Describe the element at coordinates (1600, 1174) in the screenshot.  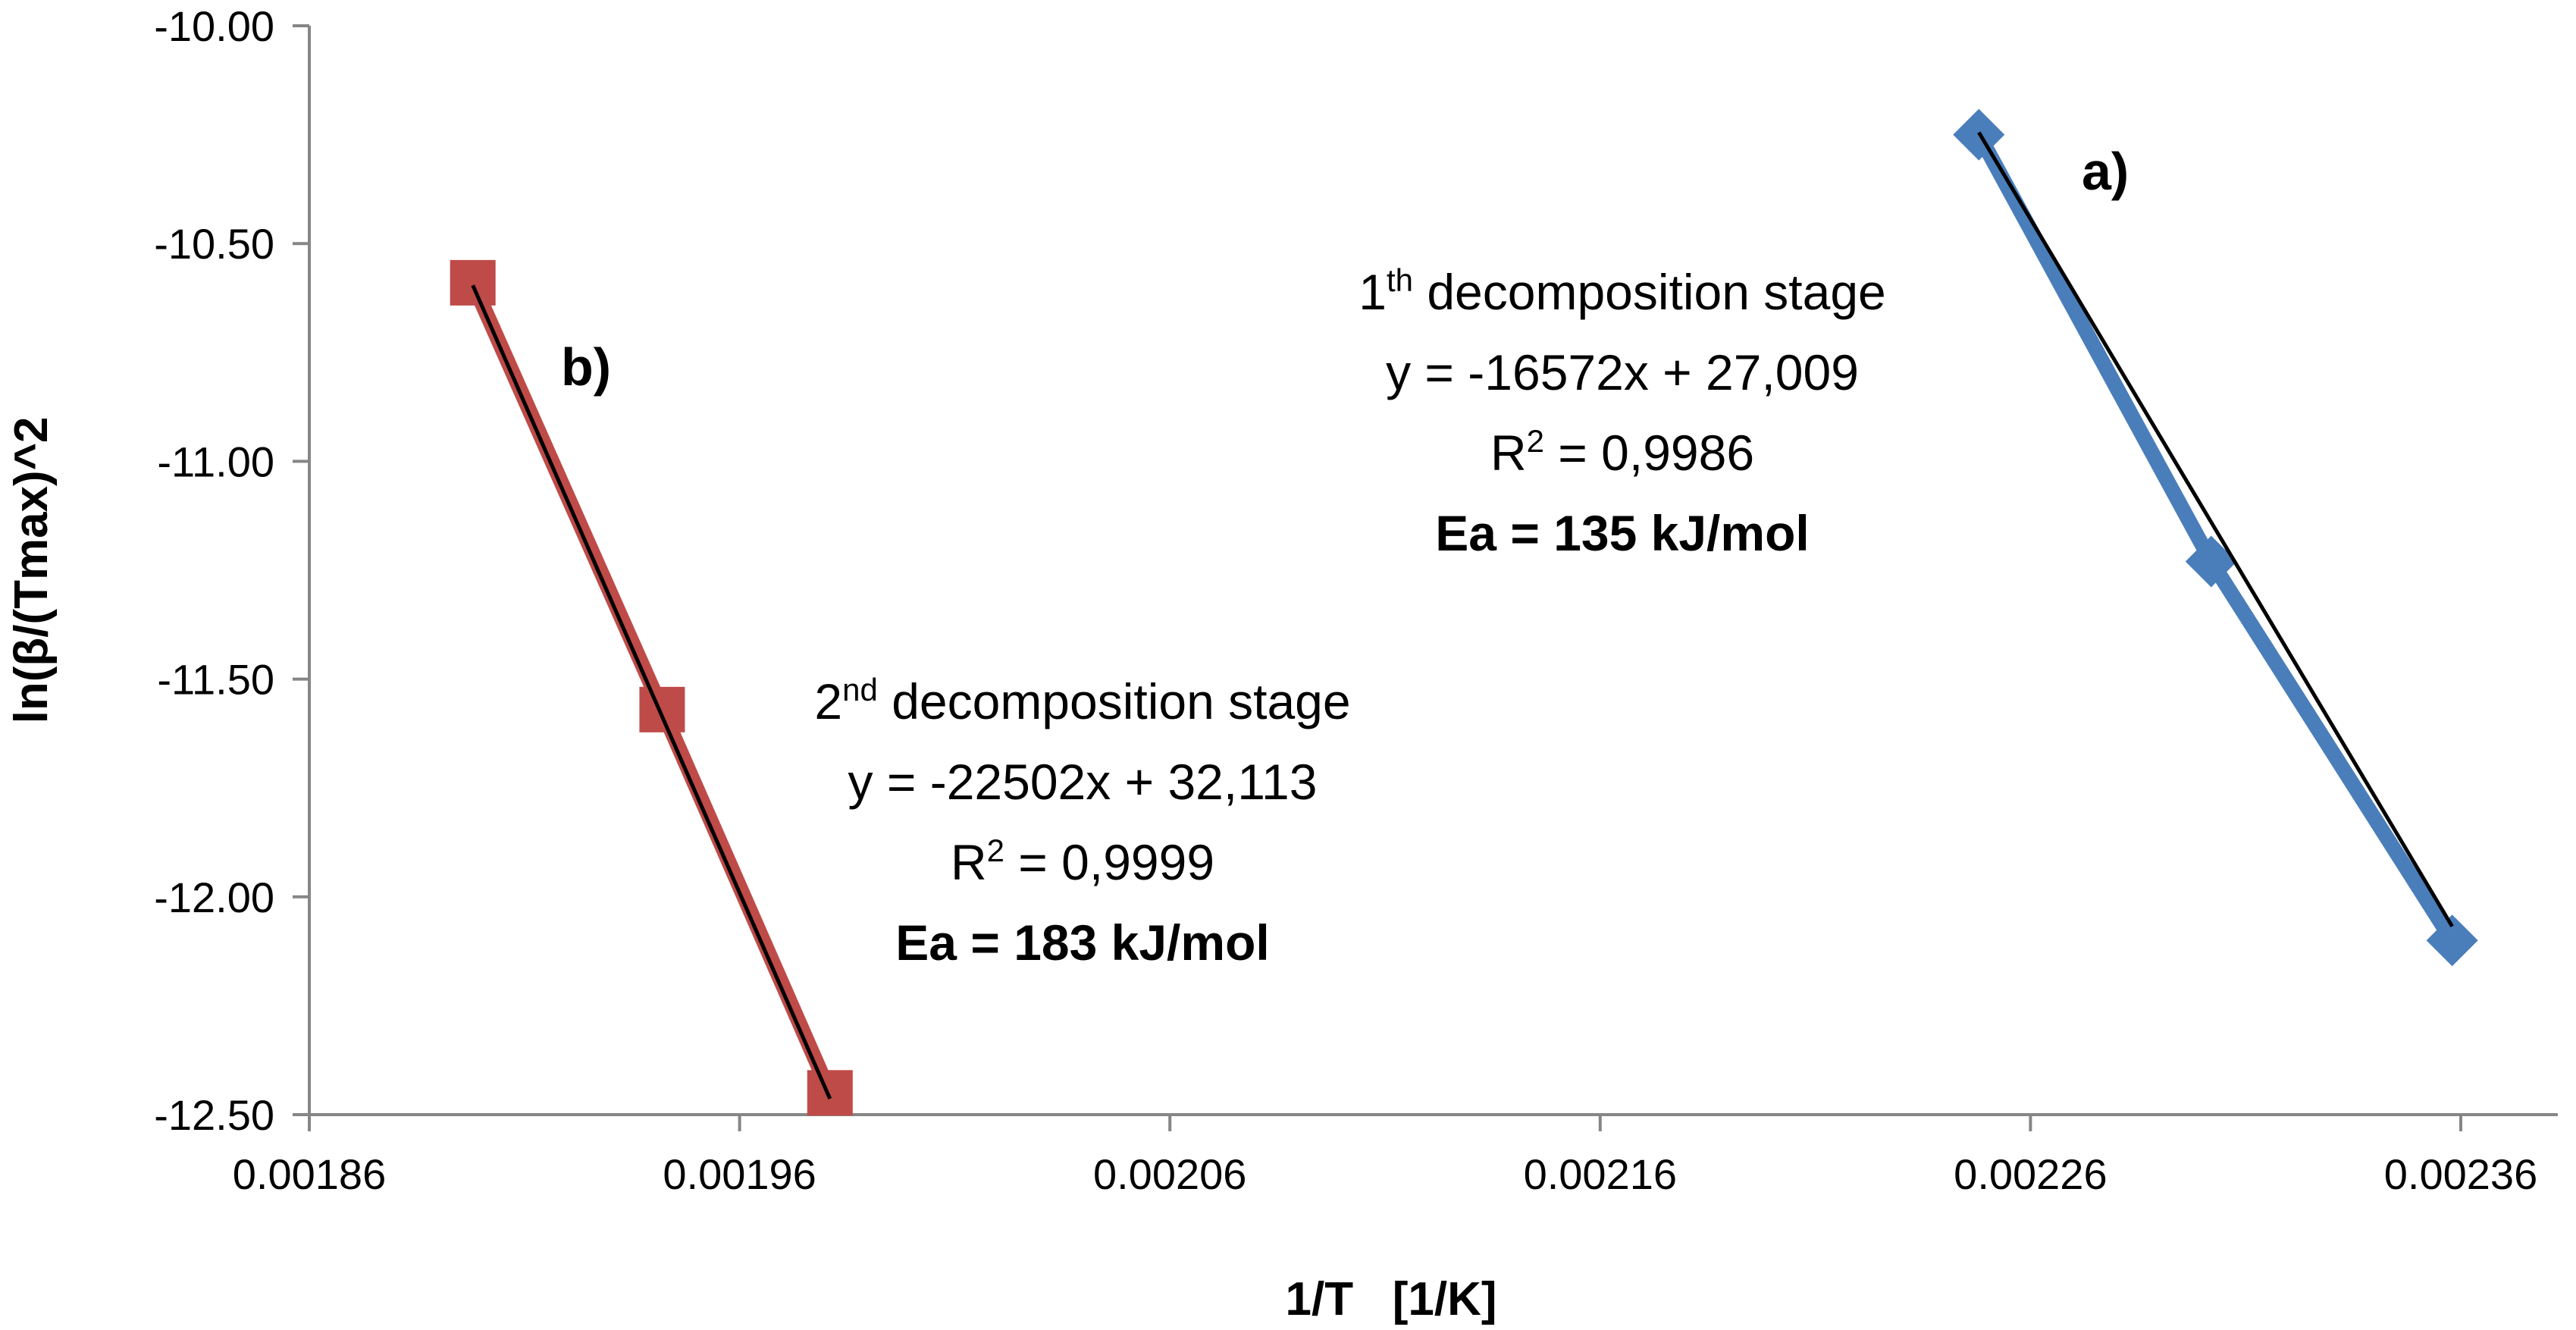
I see `x-tick-label: 0.00216` at that location.